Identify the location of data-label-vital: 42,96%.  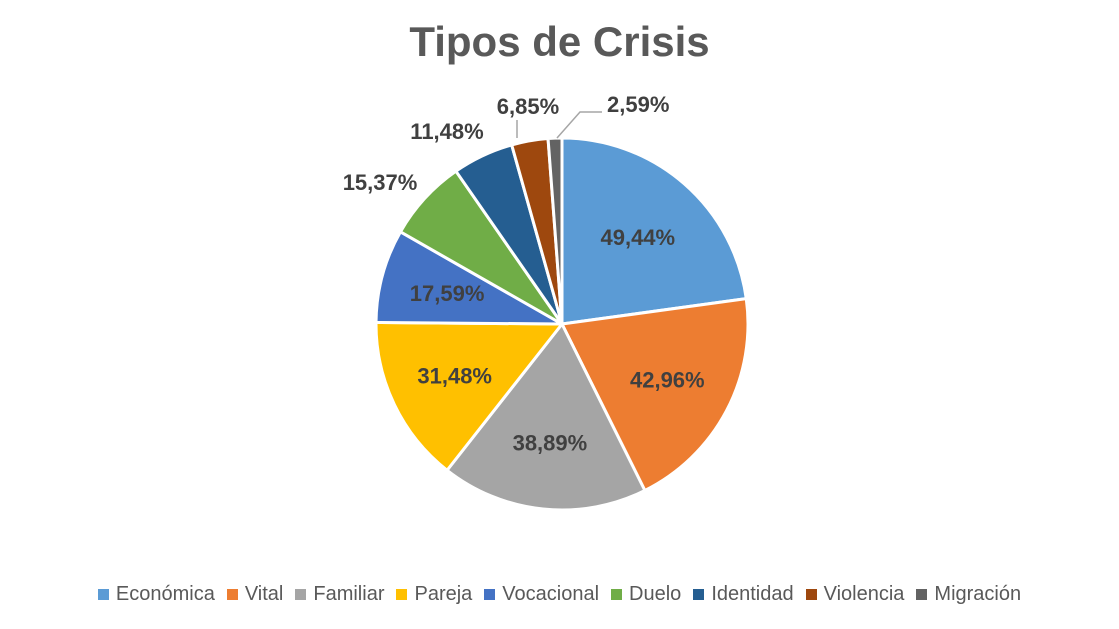
(667, 380).